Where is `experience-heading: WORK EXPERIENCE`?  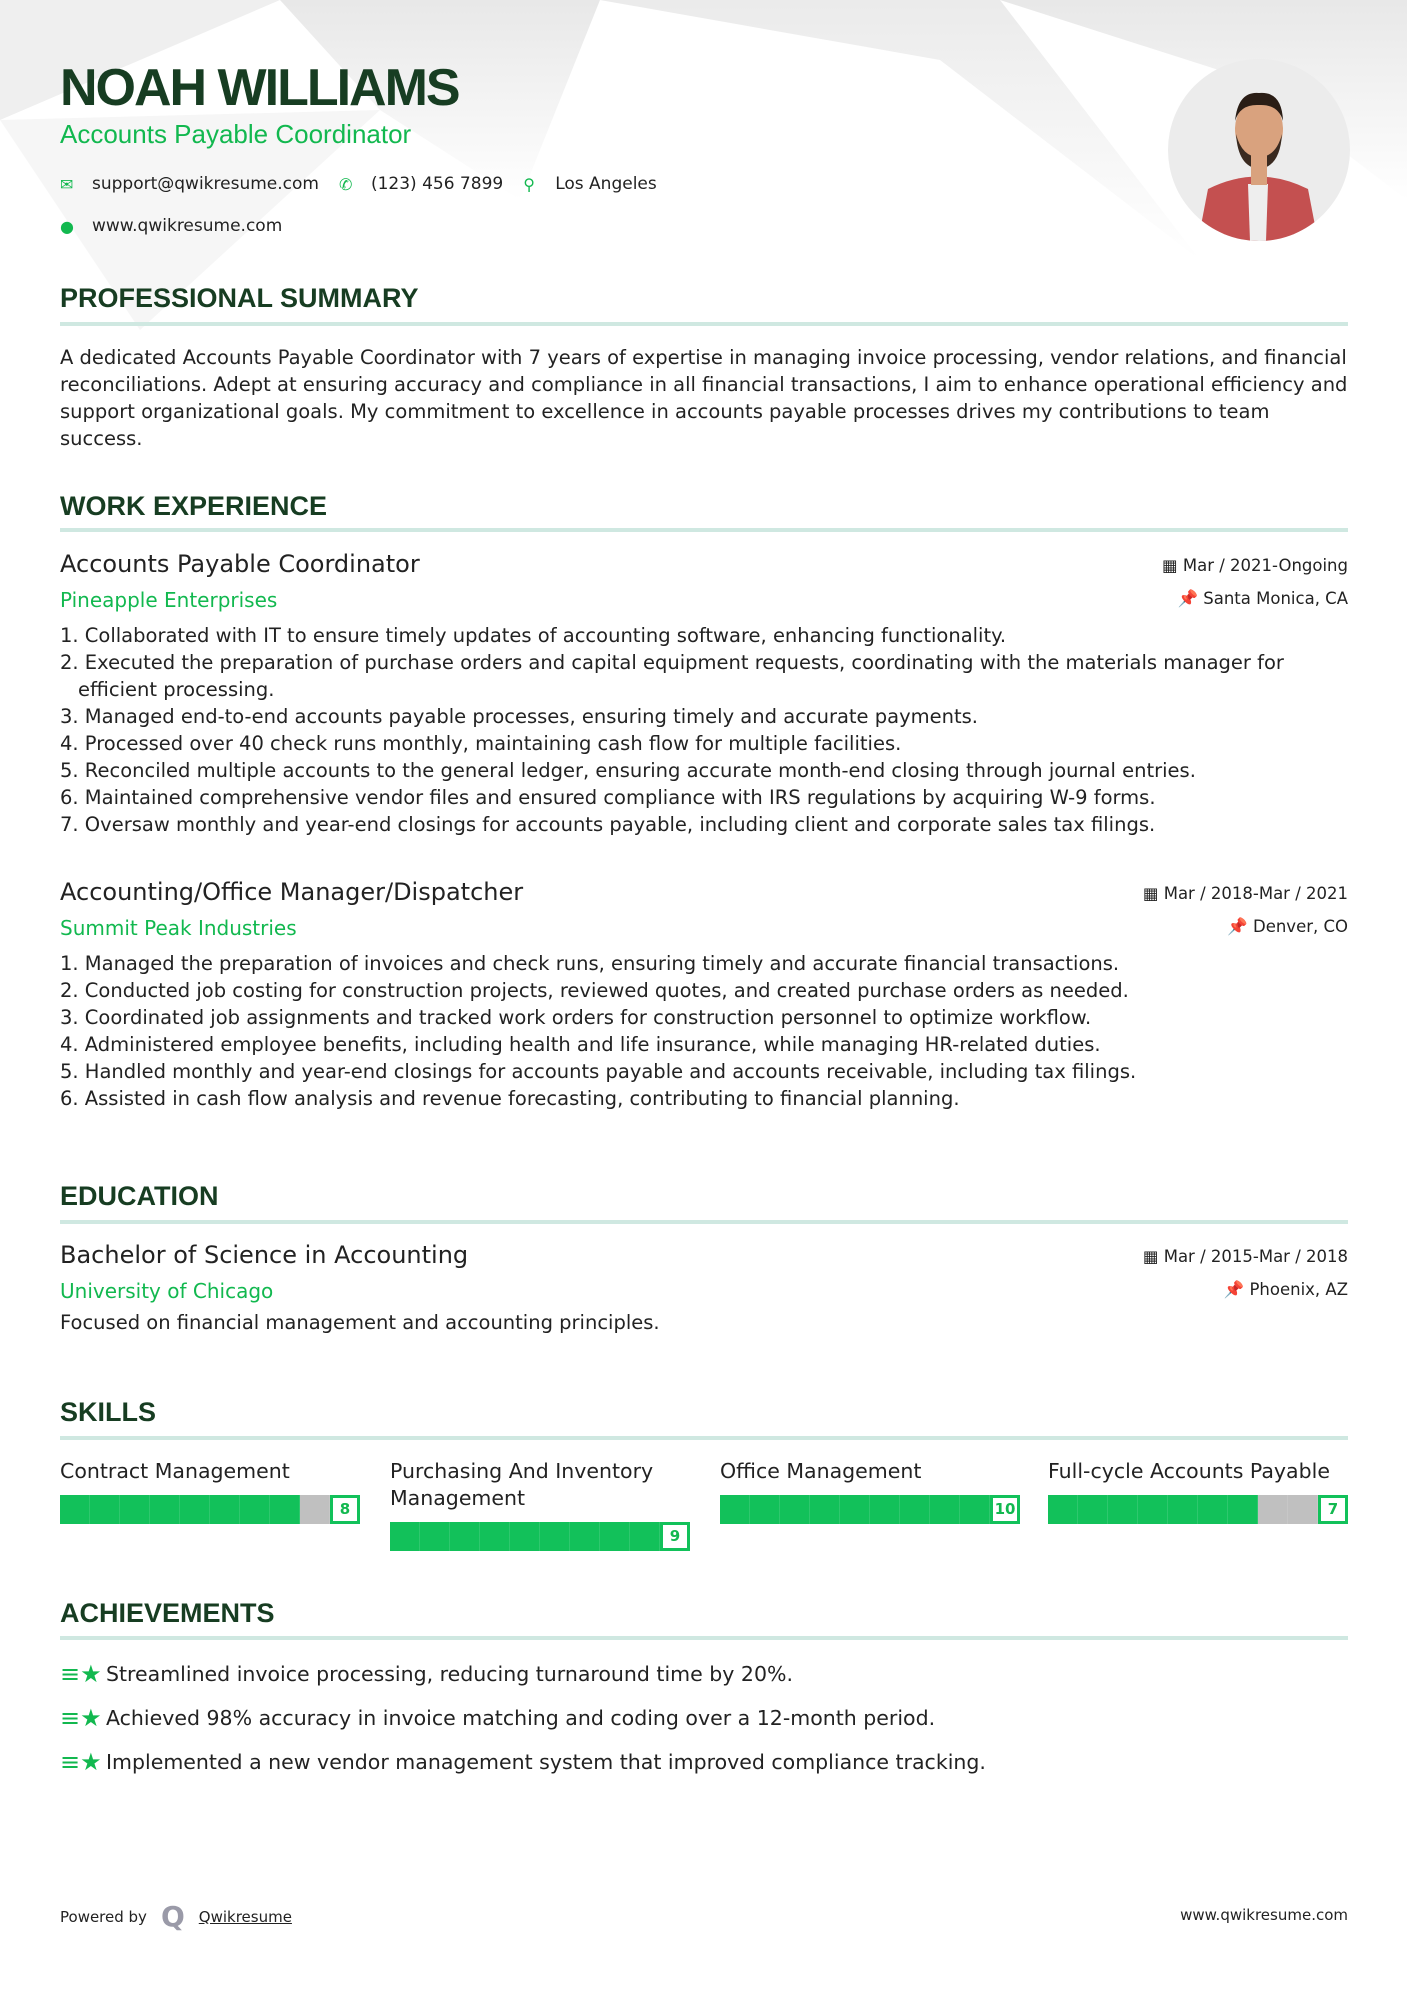
experience-heading: WORK EXPERIENCE is located at coordinates (194, 506).